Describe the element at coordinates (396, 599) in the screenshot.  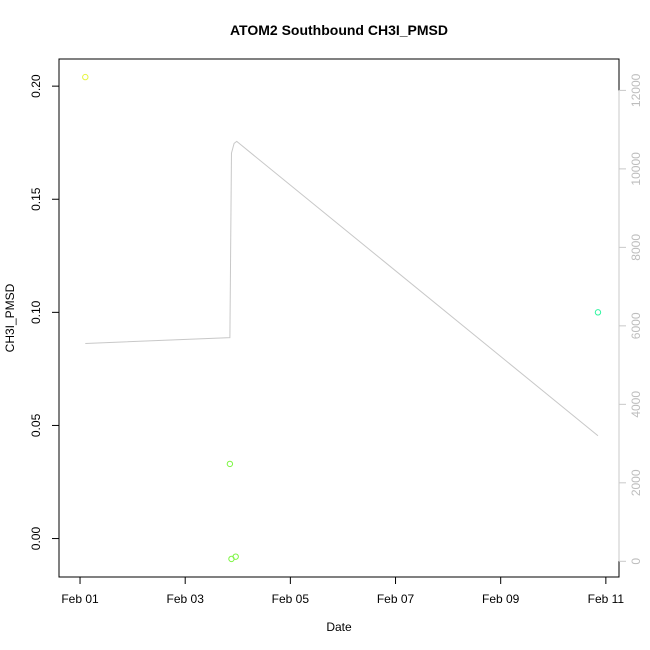
I see `x-tick-label: Feb 07` at that location.